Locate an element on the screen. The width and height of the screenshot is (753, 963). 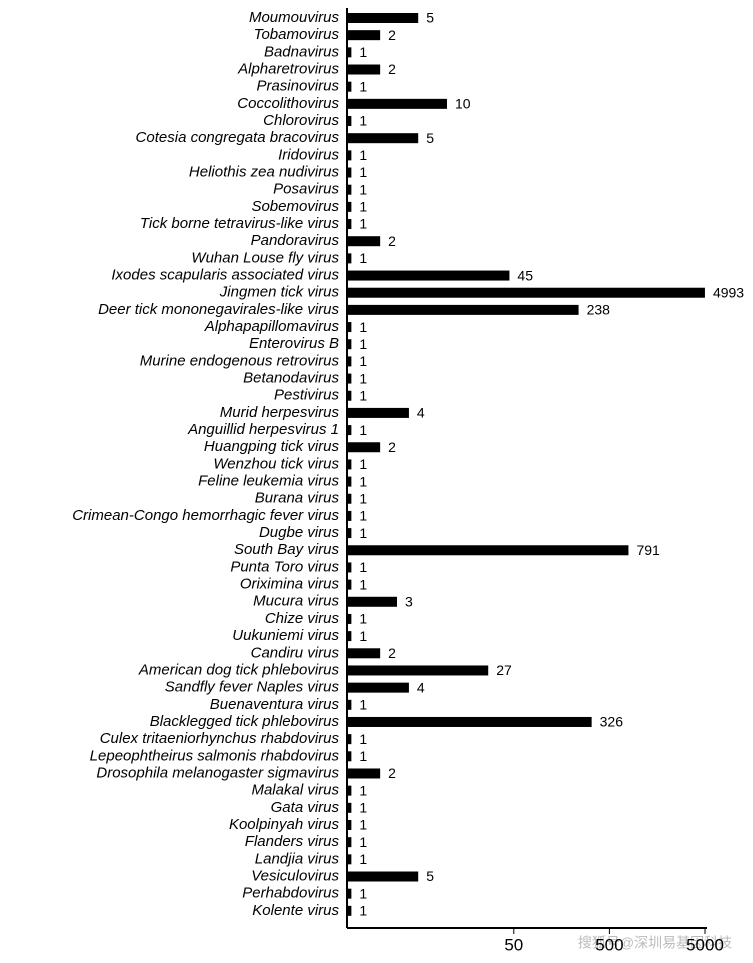
value-label: 238 is located at coordinates (599, 310).